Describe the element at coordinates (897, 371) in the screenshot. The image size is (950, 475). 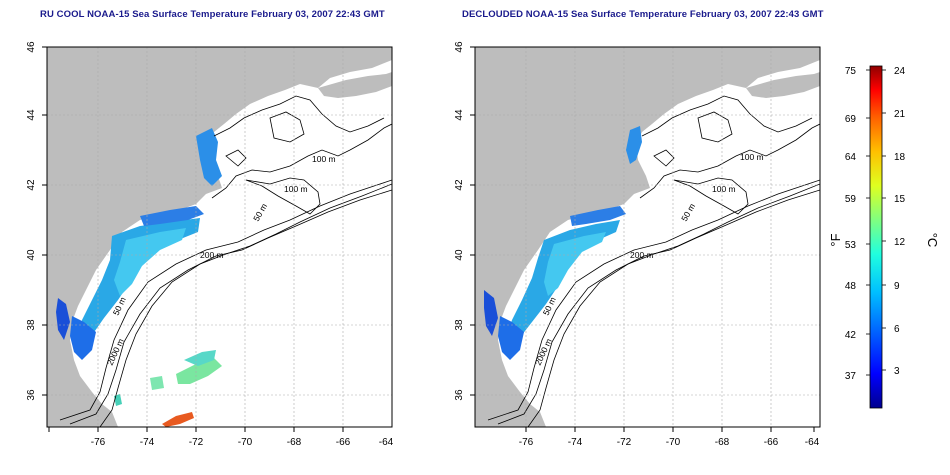
I see `c-tick-label: 3` at that location.